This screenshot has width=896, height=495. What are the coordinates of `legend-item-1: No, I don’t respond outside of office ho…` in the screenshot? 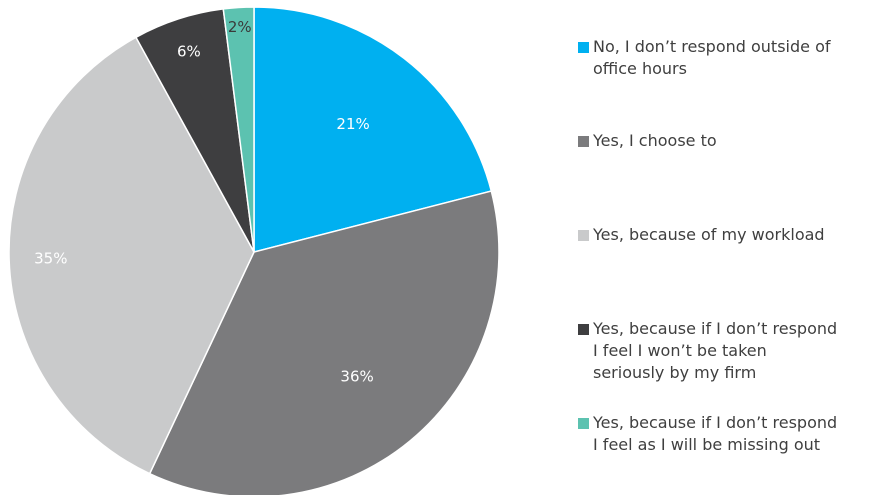 It's located at (704, 58).